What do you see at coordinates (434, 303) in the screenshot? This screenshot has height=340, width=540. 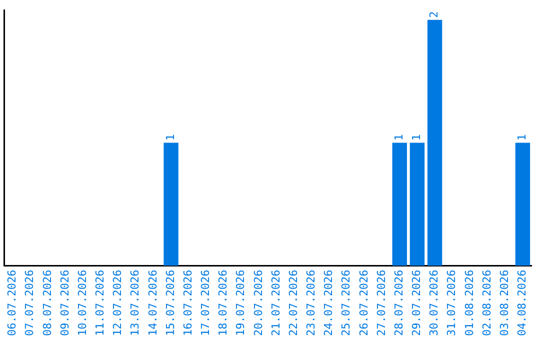 I see `x-tick-label: 30.07.2026` at bounding box center [434, 303].